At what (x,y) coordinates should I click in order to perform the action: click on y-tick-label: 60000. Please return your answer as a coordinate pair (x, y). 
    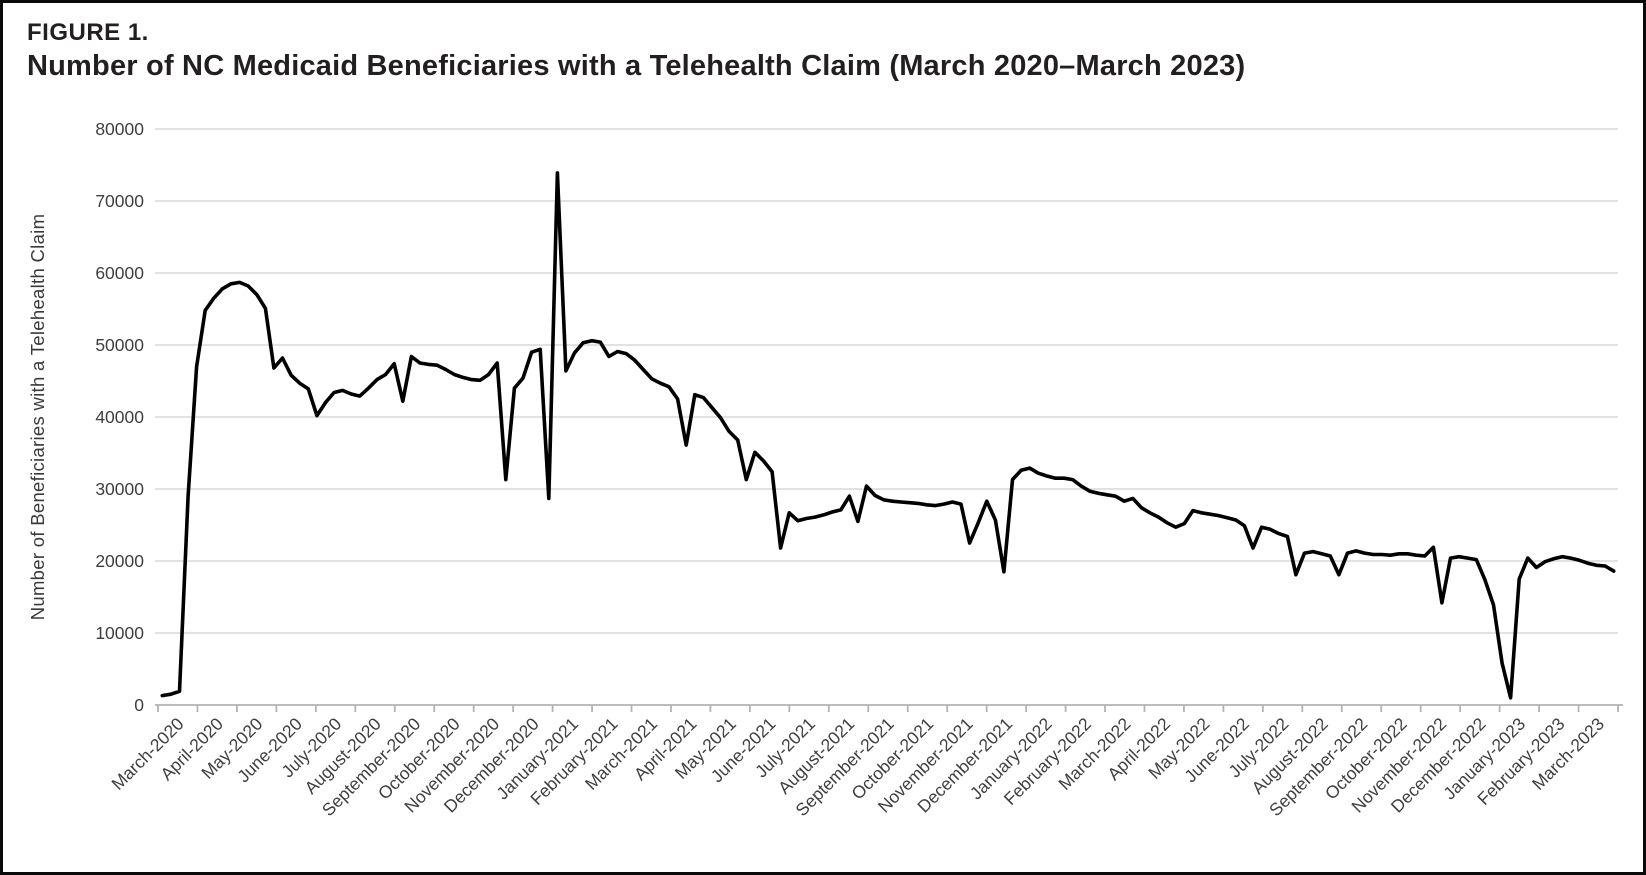
    Looking at the image, I should click on (119, 273).